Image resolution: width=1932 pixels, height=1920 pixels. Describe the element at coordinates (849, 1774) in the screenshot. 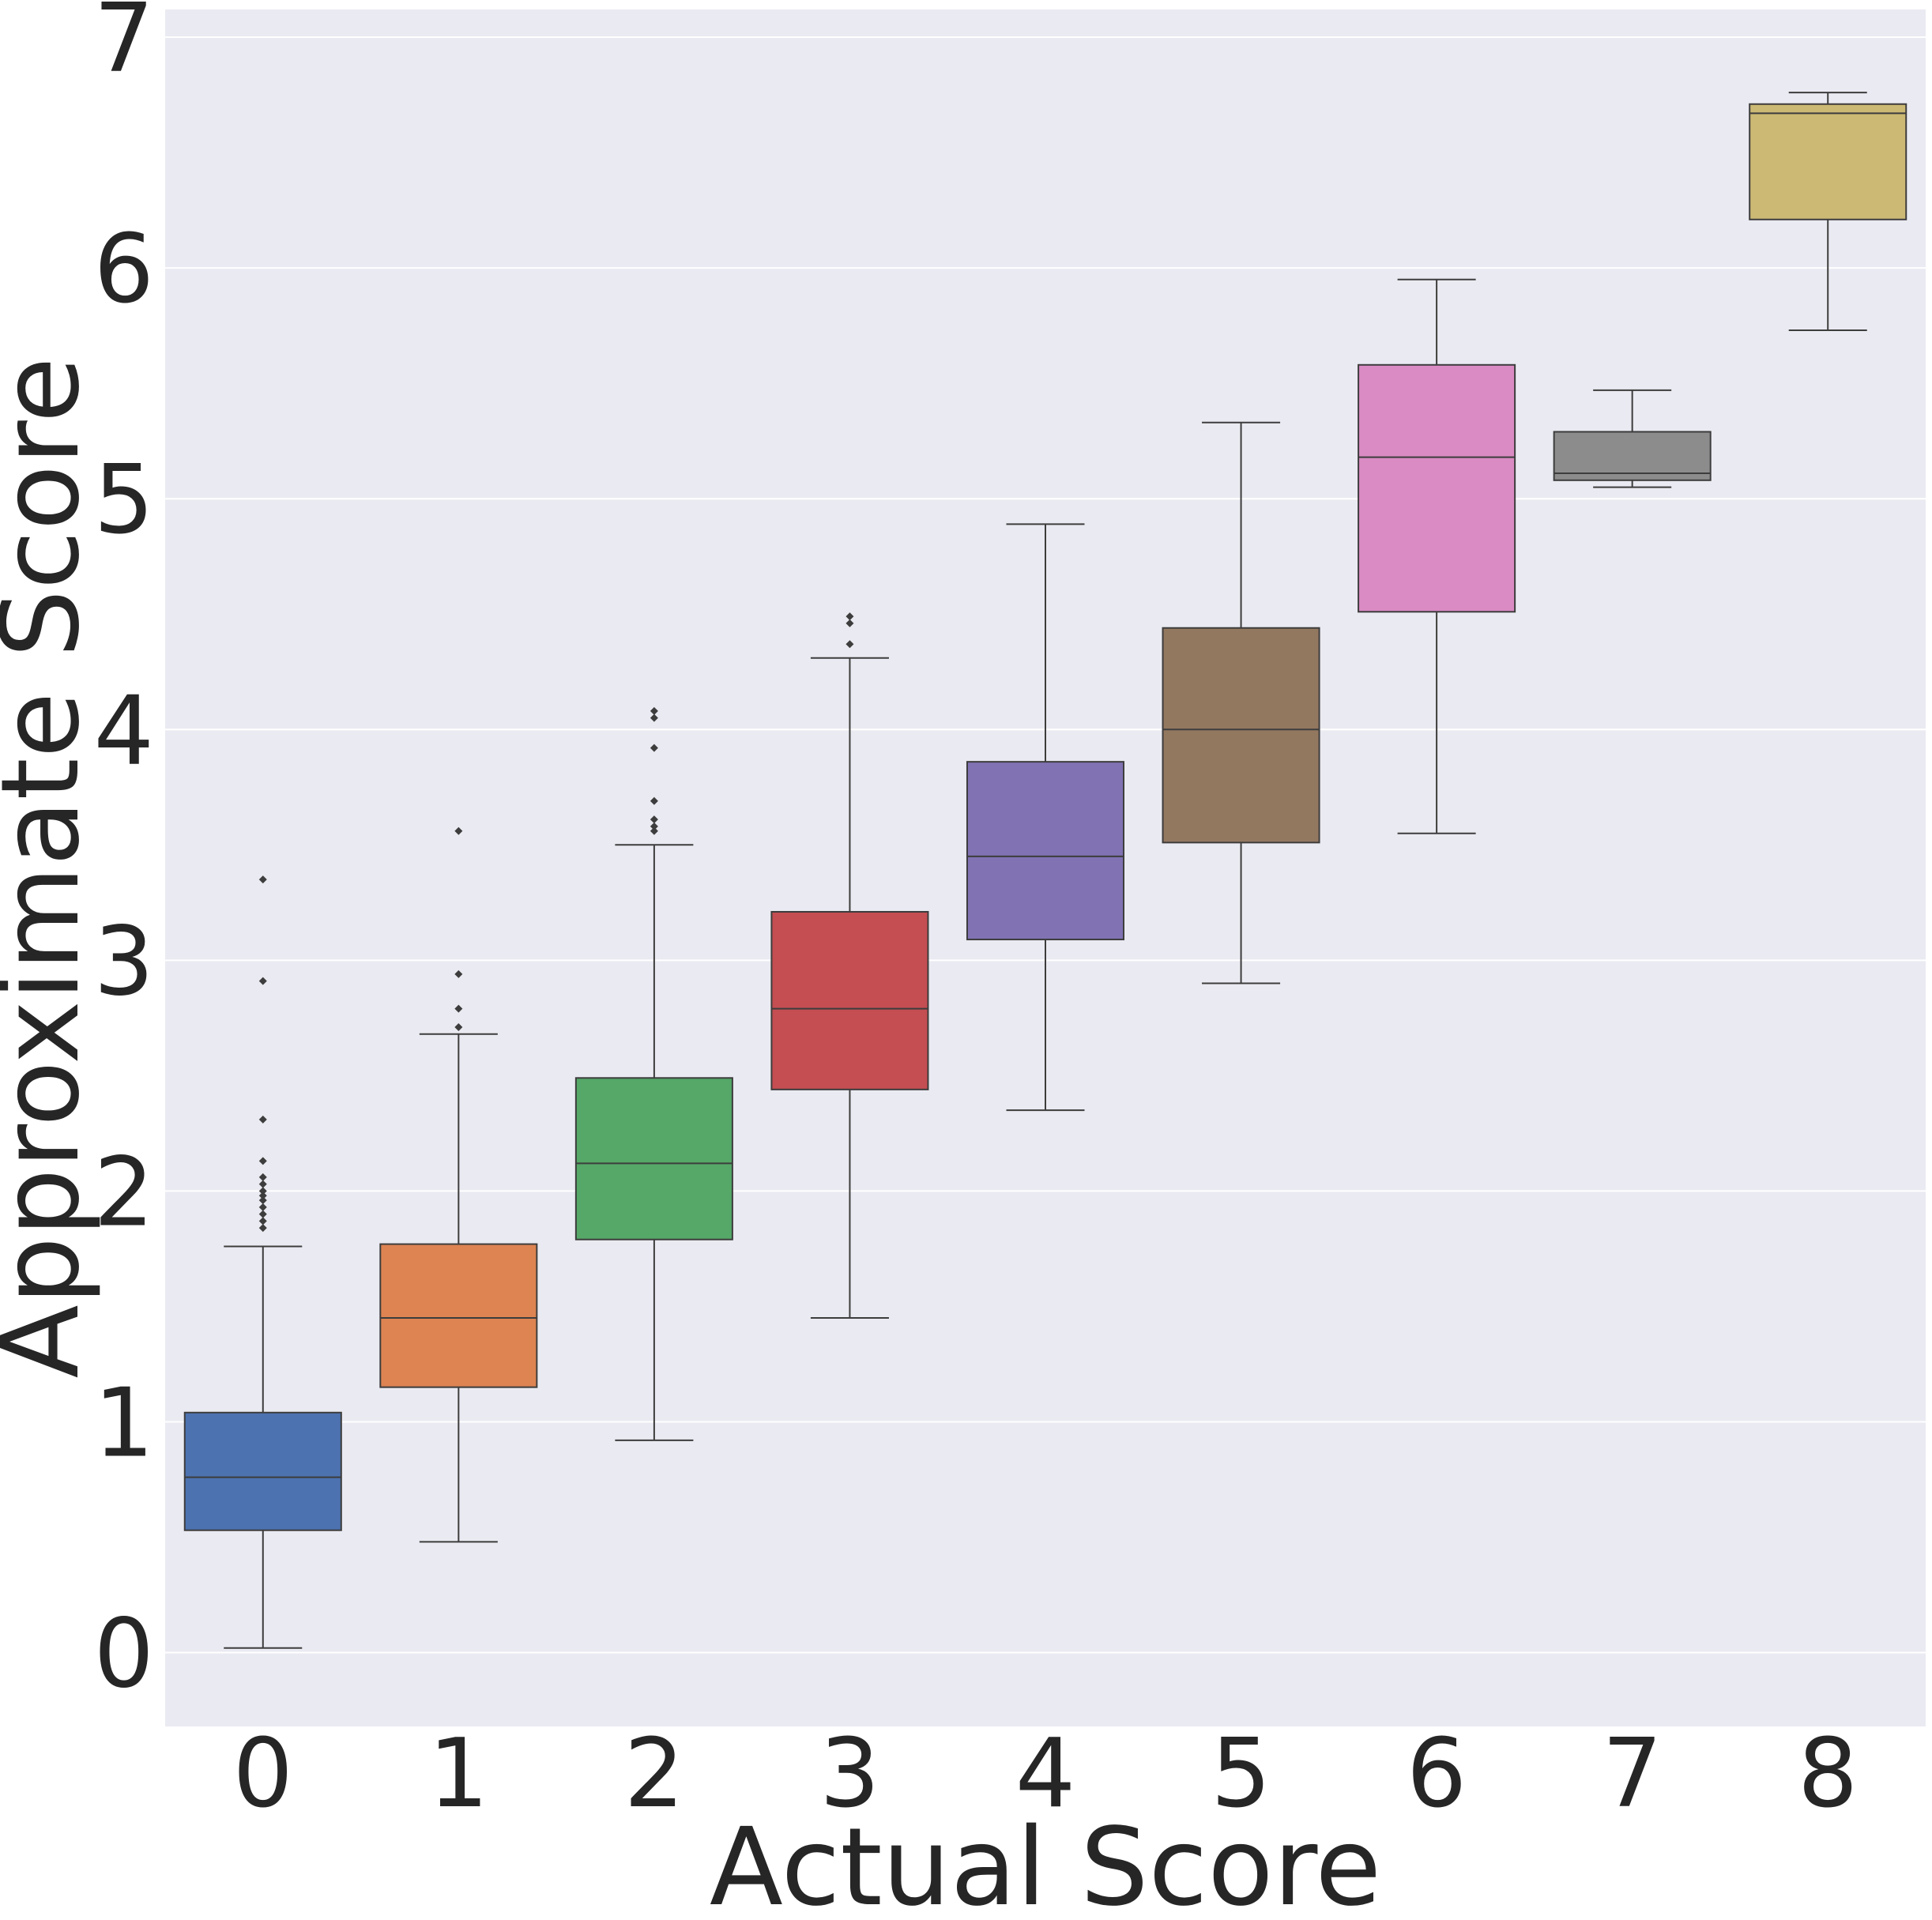

I see `x-tick-label: 3` at that location.